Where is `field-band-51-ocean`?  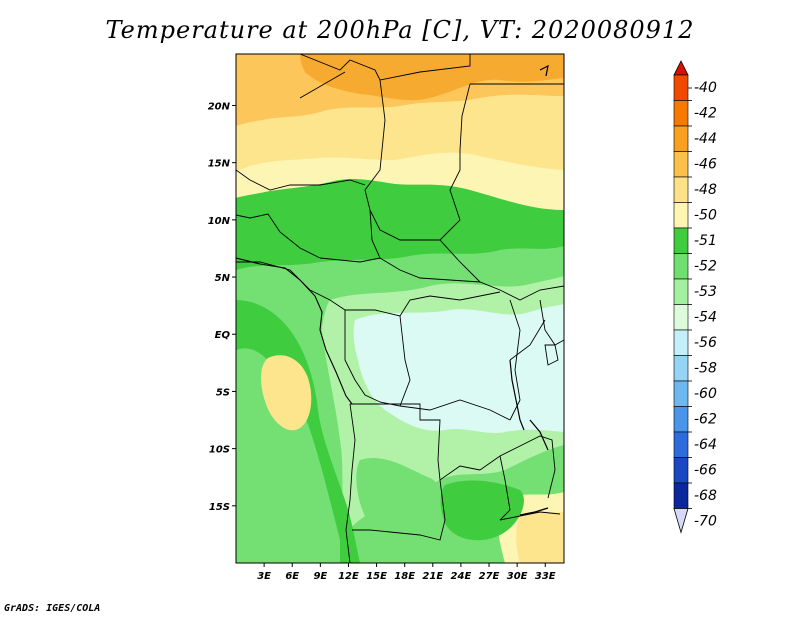 field-band-51-ocean is located at coordinates (286, 393).